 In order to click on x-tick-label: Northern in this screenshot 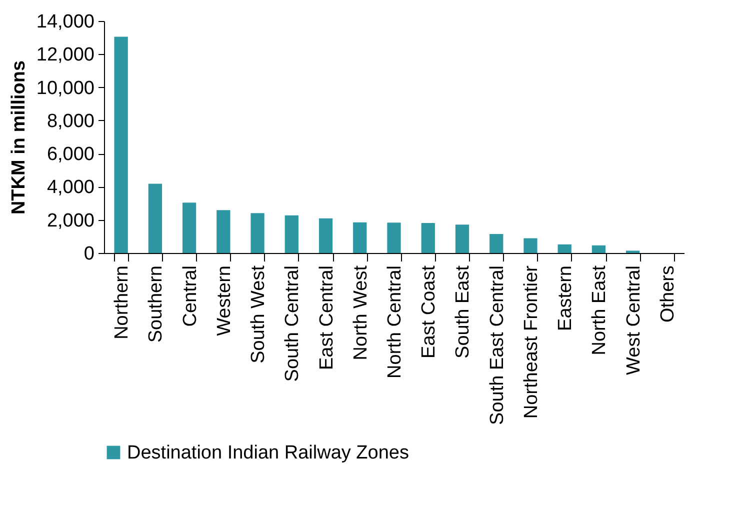, I will do `click(122, 303)`.